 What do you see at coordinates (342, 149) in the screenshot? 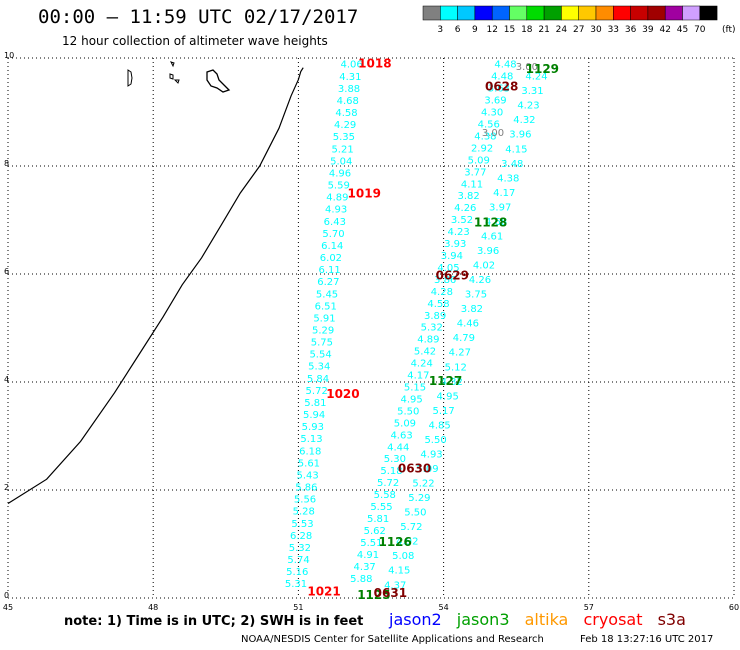
I see `wave-height-value: 5.21` at bounding box center [342, 149].